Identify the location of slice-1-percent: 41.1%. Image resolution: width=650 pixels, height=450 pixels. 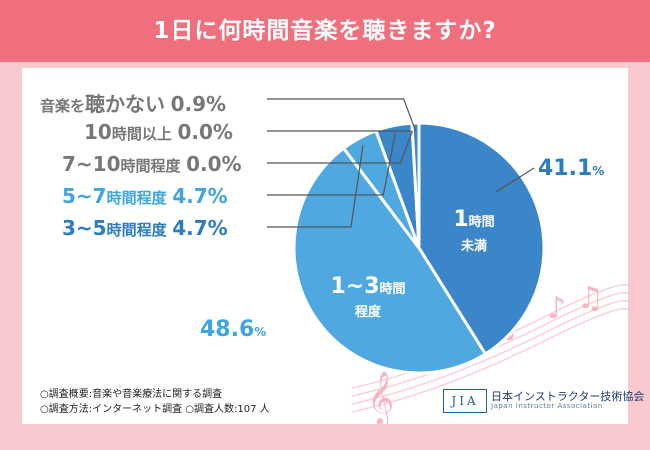
(571, 168).